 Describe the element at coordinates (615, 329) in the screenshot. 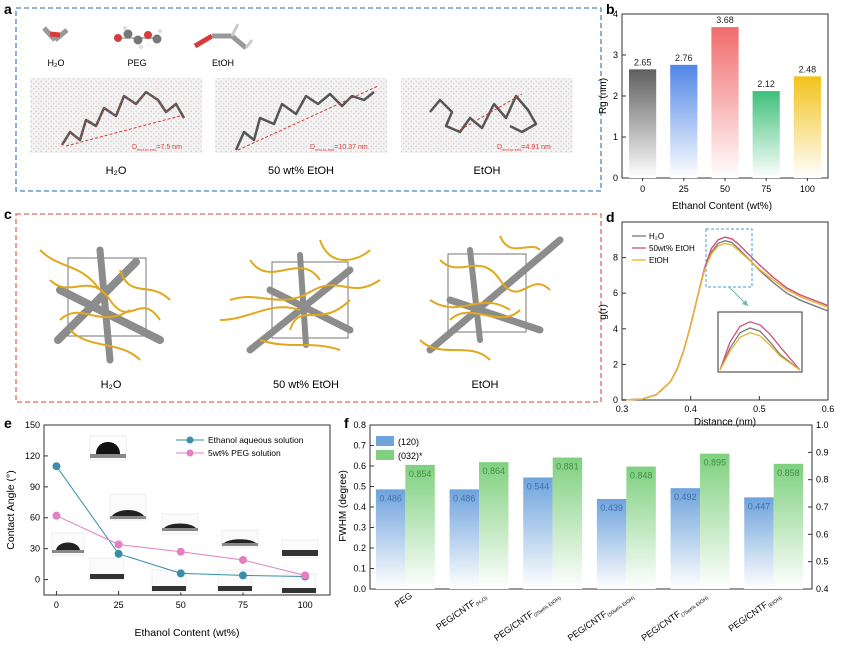

I see `d-ytick-label-2: 4` at that location.